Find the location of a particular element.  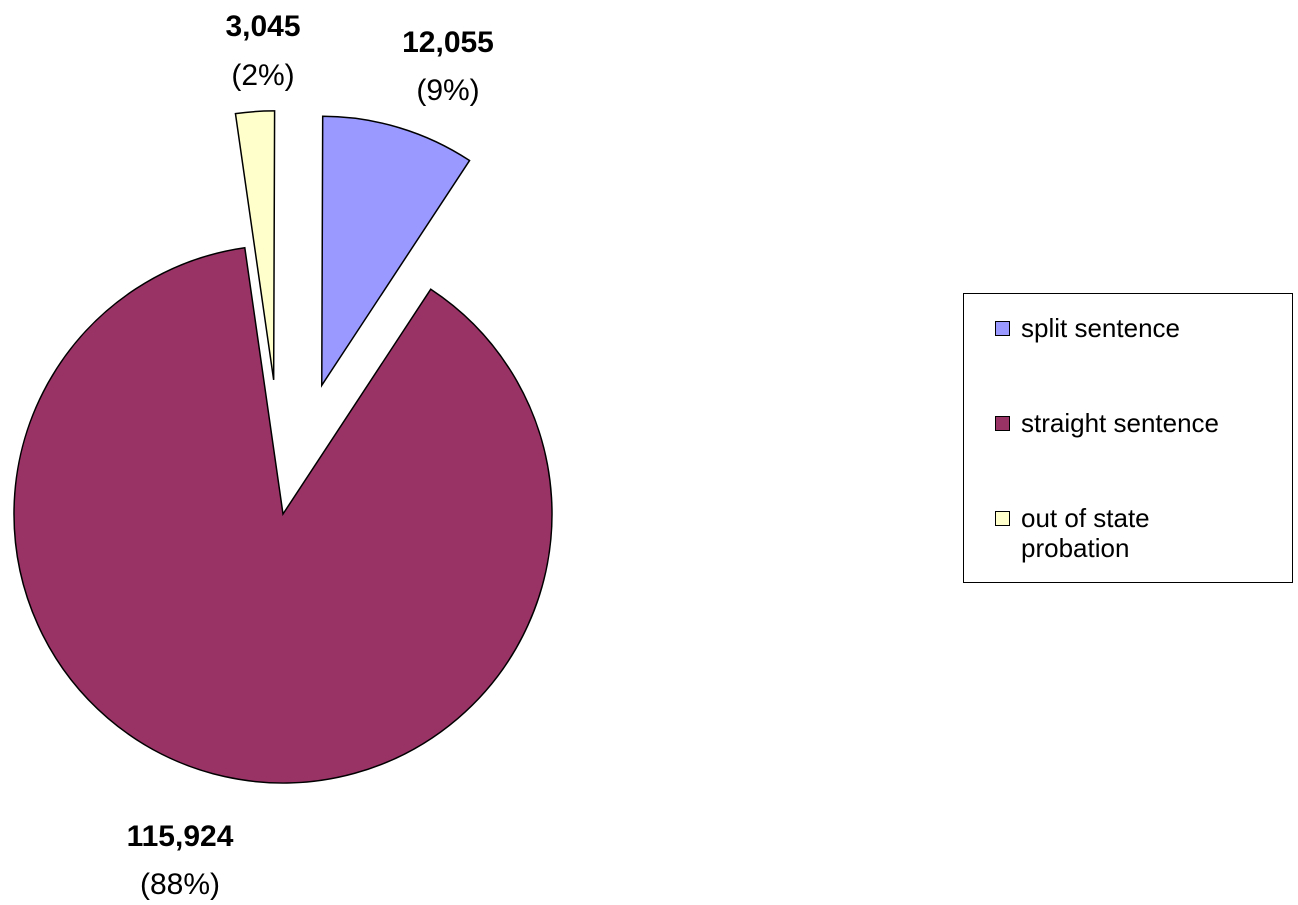

legend-label-split-sentence: split sentence is located at coordinates (1100, 328).